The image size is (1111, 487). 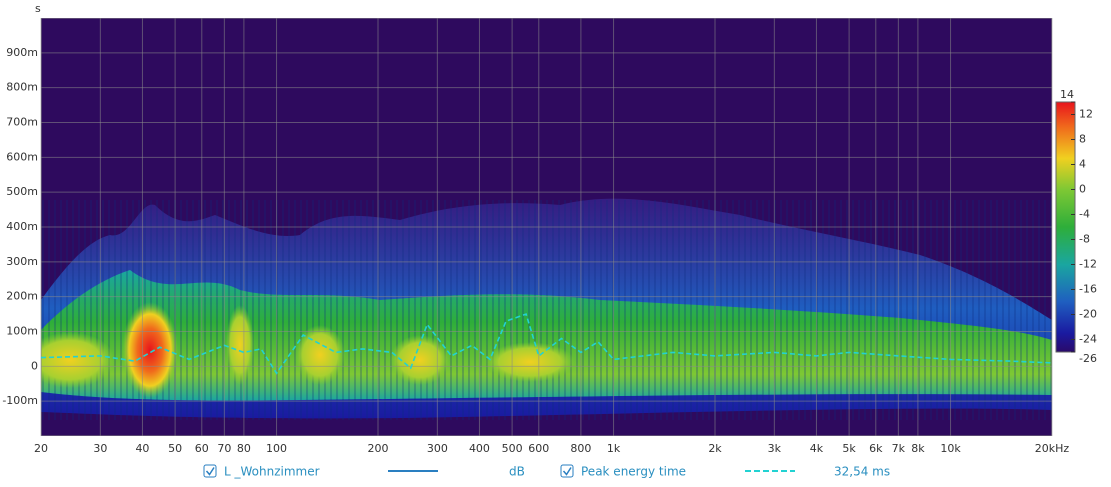 What do you see at coordinates (899, 448) in the screenshot?
I see `x-tick-label: 7k` at bounding box center [899, 448].